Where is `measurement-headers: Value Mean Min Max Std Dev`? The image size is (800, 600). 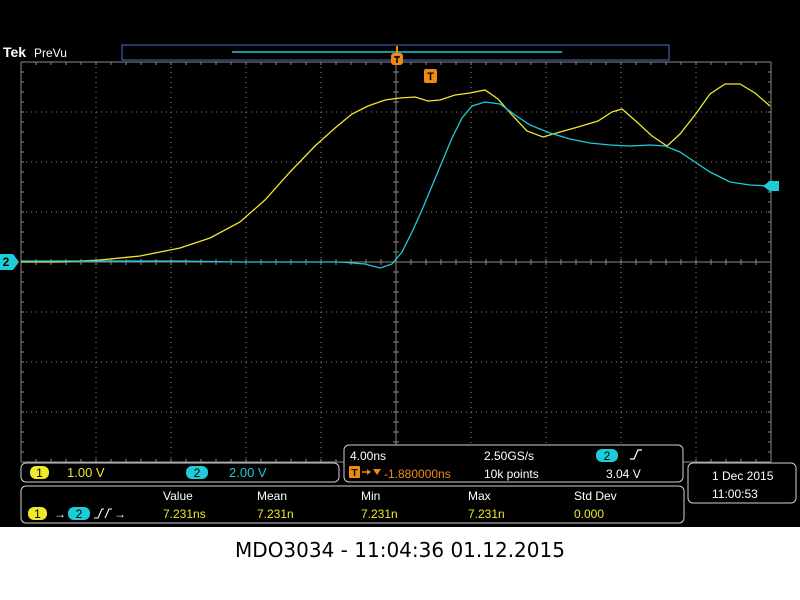
measurement-headers: Value Mean Min Max Std Dev is located at coordinates (390, 496).